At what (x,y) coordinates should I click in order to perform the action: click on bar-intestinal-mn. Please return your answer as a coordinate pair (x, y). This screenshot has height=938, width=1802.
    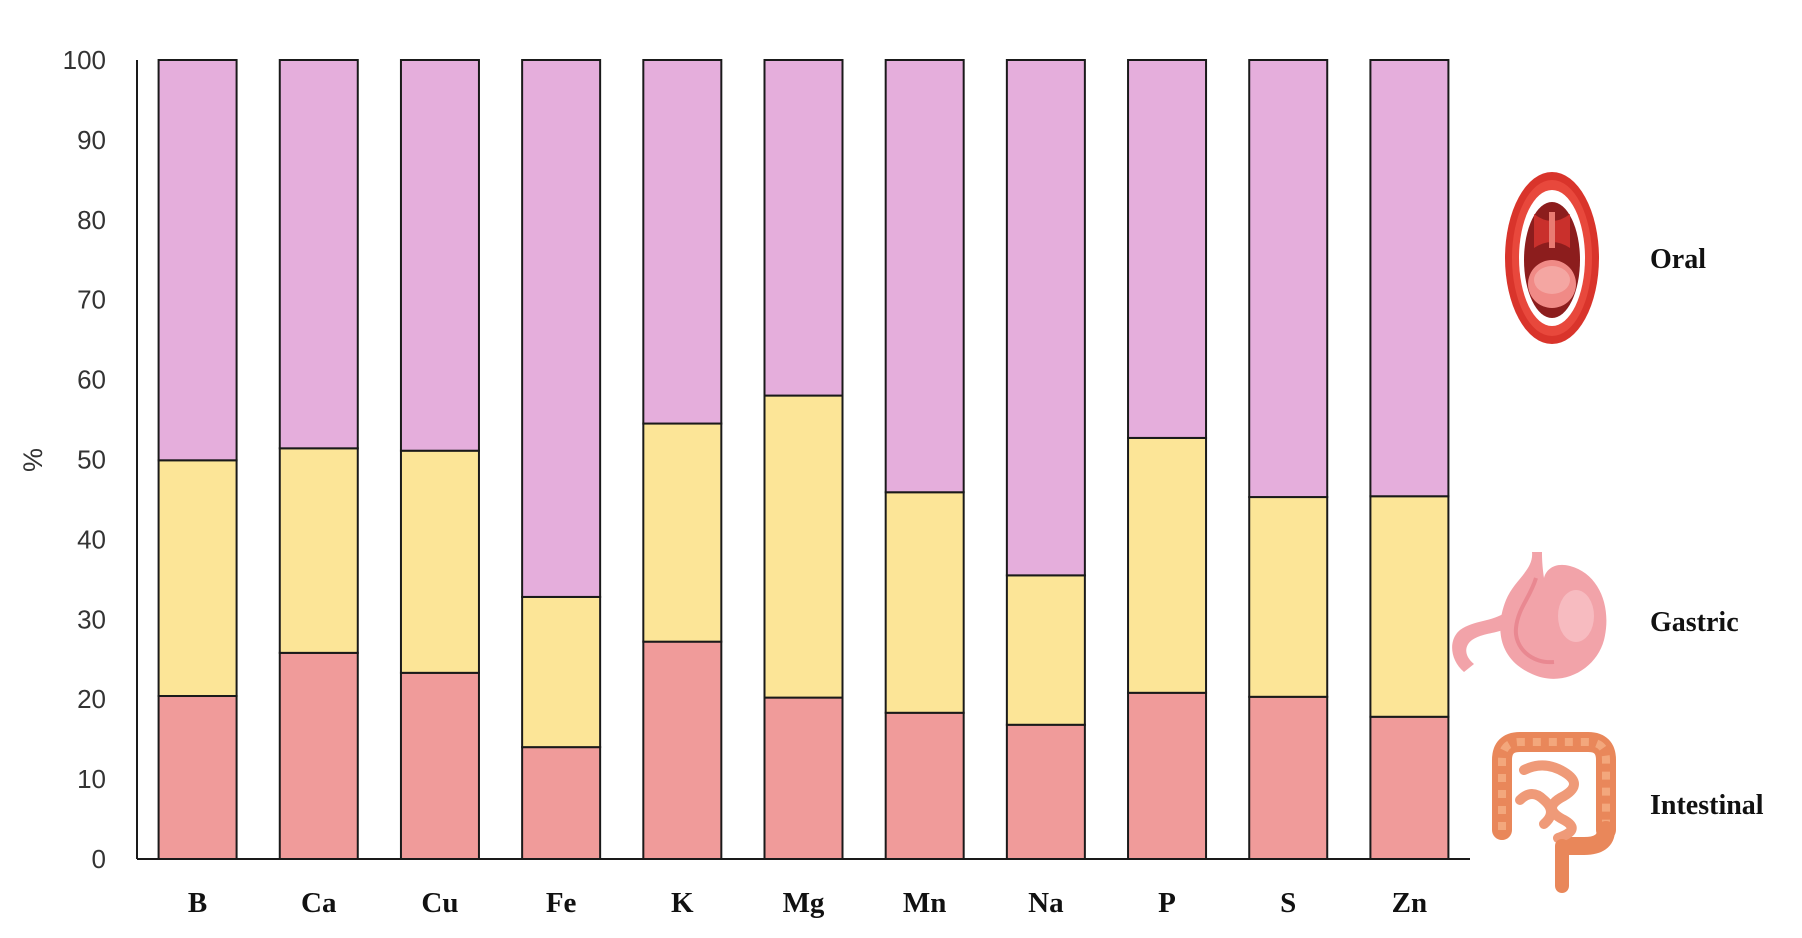
    Looking at the image, I should click on (924, 786).